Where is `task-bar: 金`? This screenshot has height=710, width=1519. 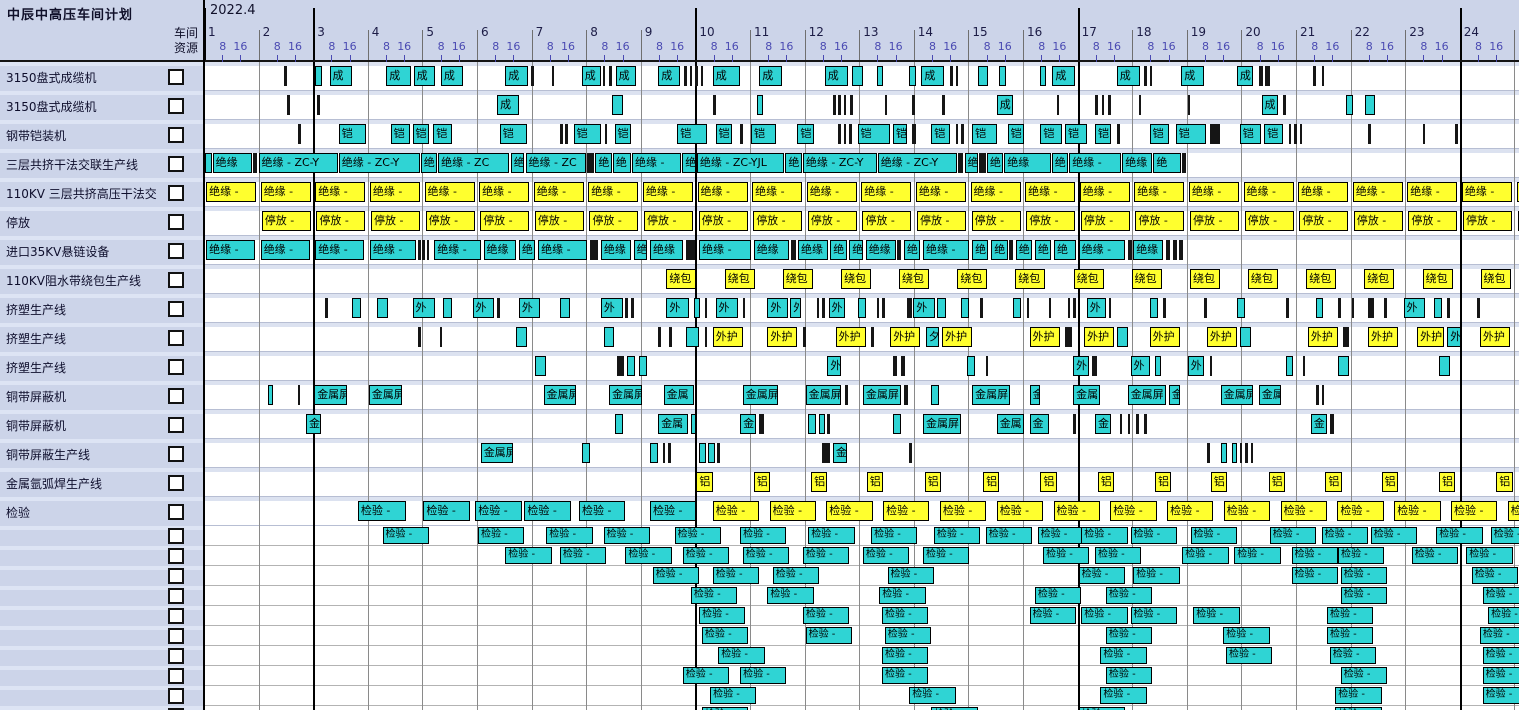 task-bar: 金 is located at coordinates (314, 424).